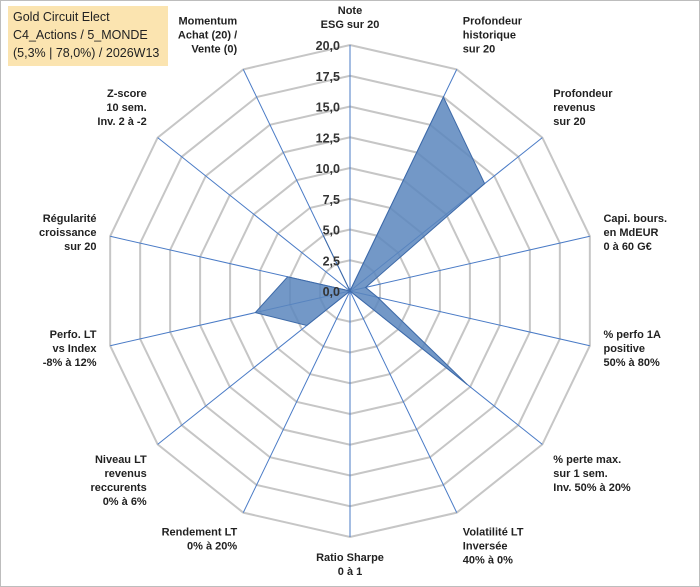 This screenshot has width=700, height=587. I want to click on category-label: % perte max. sur 1 sem. Inv. 50% à 20%, so click(592, 474).